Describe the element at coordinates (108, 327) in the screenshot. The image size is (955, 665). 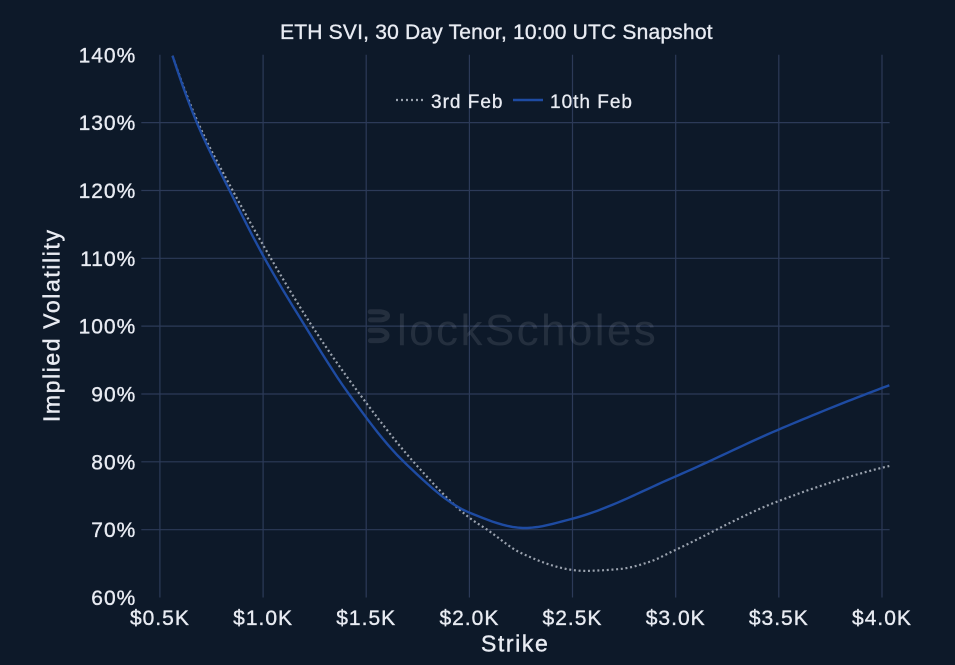
I see `svg-text: 100%` at that location.